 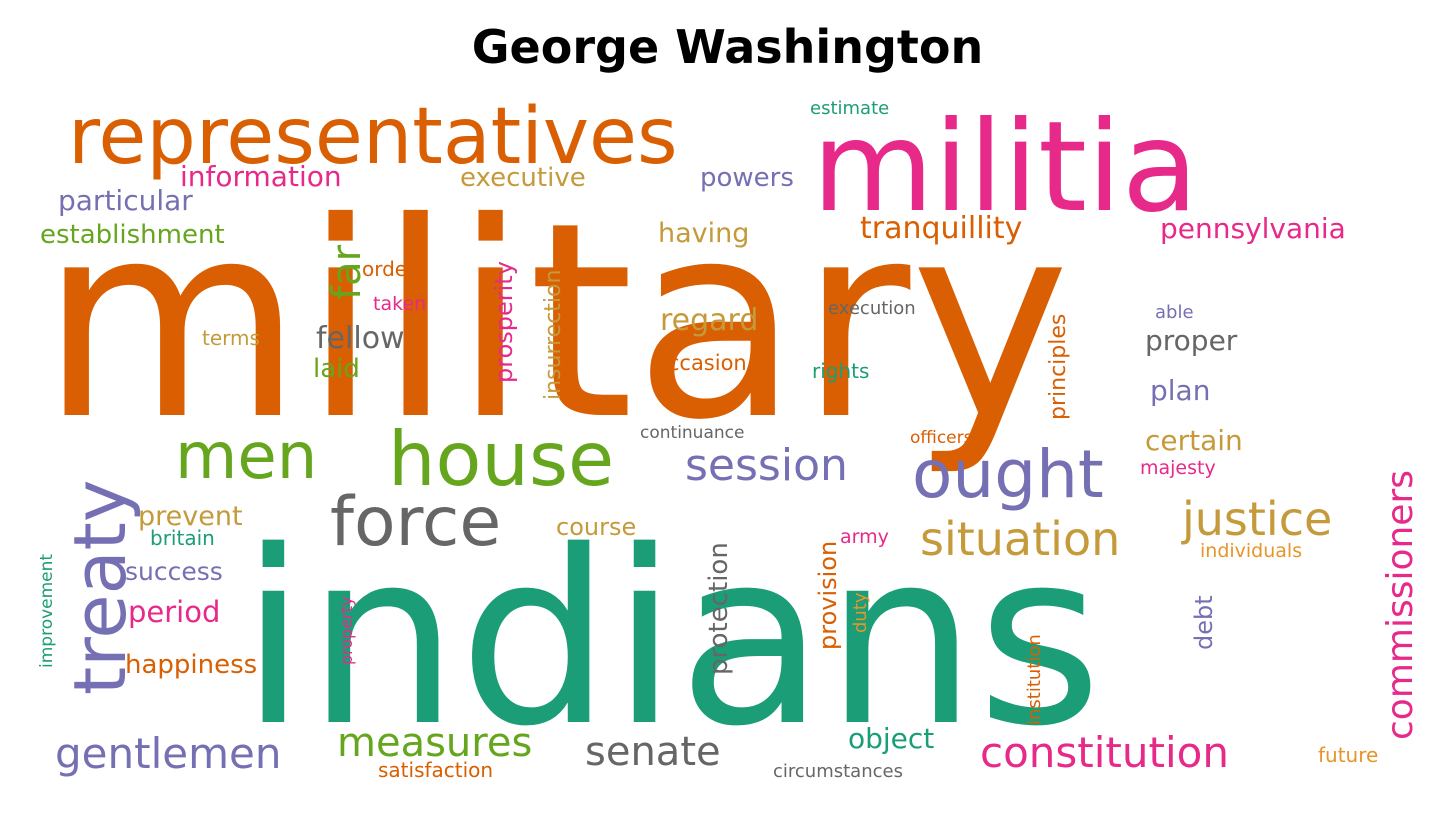 What do you see at coordinates (125, 200) in the screenshot?
I see `word-particular: particular` at bounding box center [125, 200].